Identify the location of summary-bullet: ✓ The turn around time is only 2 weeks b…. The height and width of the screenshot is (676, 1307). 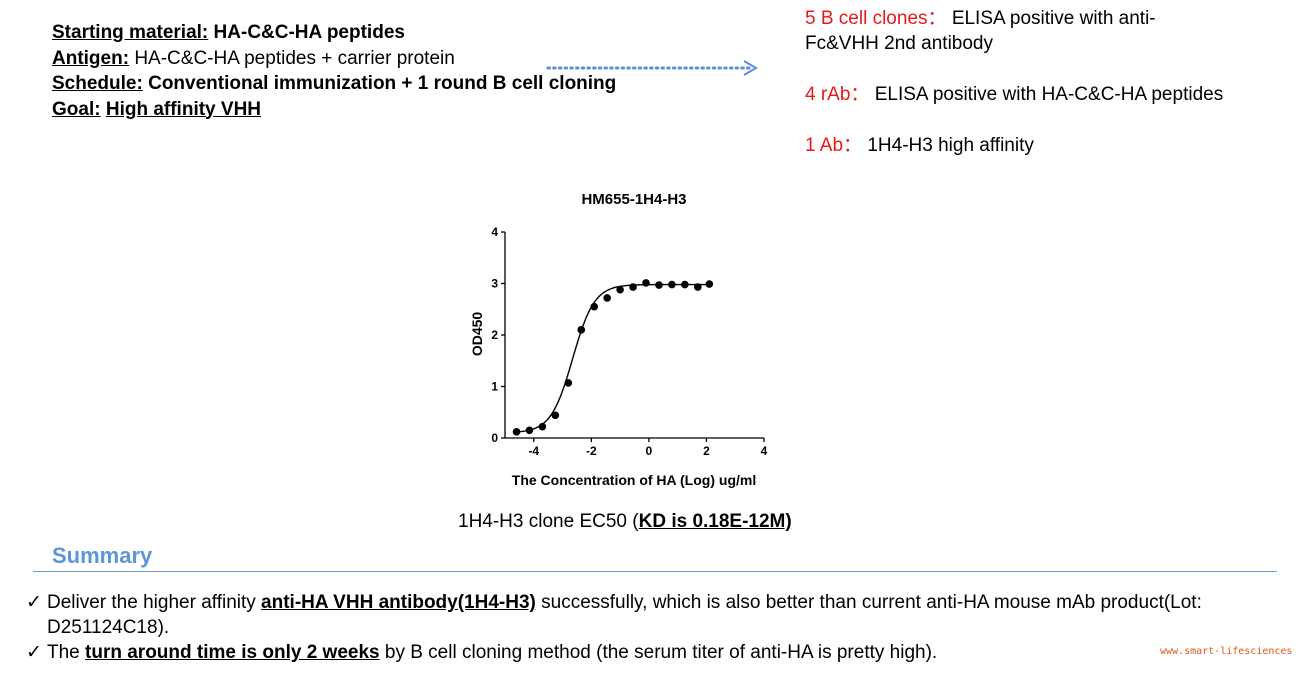
(656, 652).